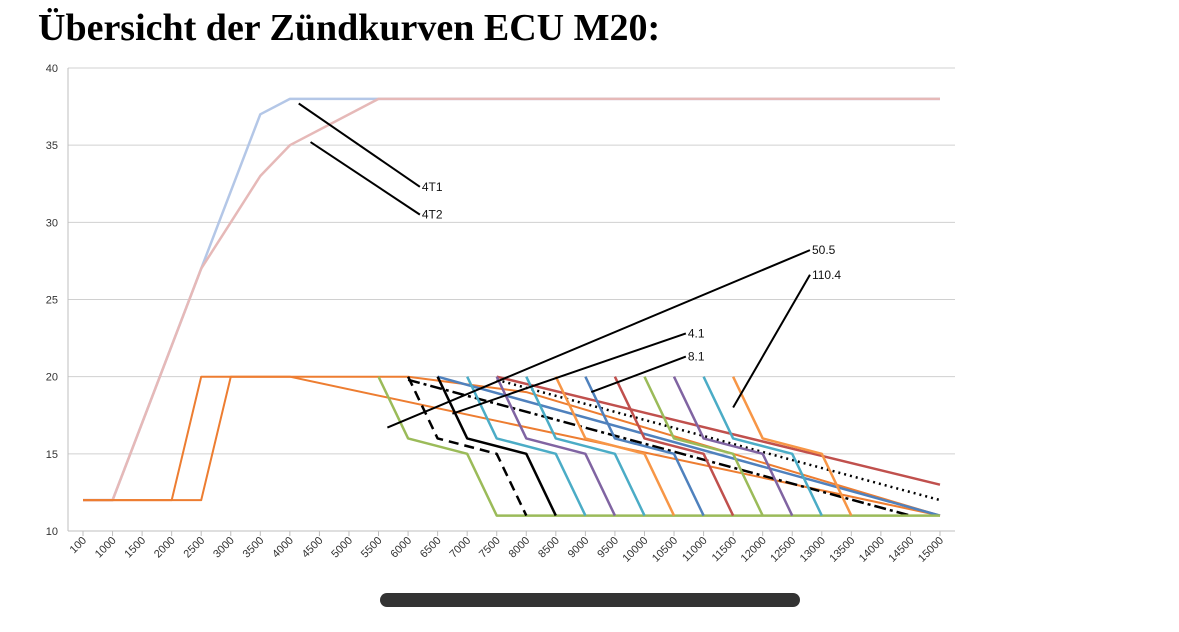  What do you see at coordinates (313, 548) in the screenshot?
I see `x-tick-label: 4500` at bounding box center [313, 548].